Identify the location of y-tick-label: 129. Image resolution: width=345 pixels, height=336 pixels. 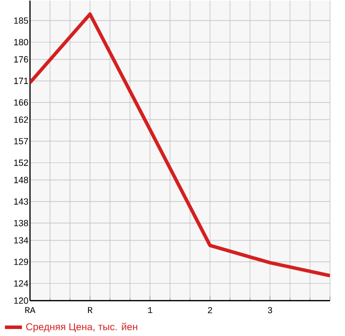
(21, 262).